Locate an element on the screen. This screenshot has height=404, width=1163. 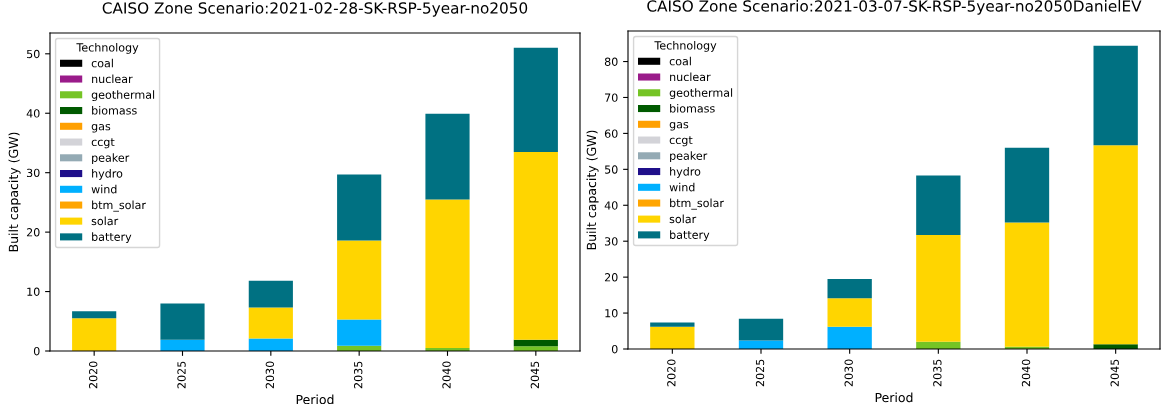
y-tick-label: 80 is located at coordinates (611, 61).